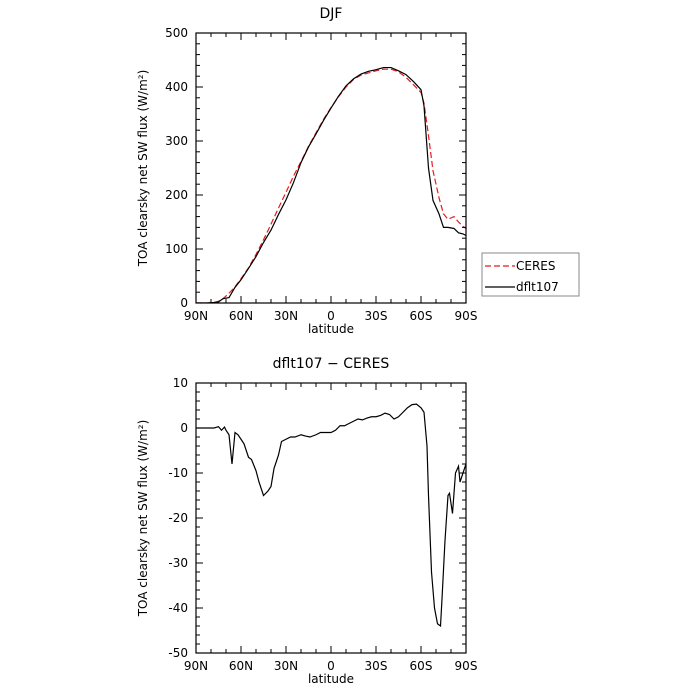  Describe the element at coordinates (331, 14) in the screenshot. I see `chart-title: DJF` at that location.